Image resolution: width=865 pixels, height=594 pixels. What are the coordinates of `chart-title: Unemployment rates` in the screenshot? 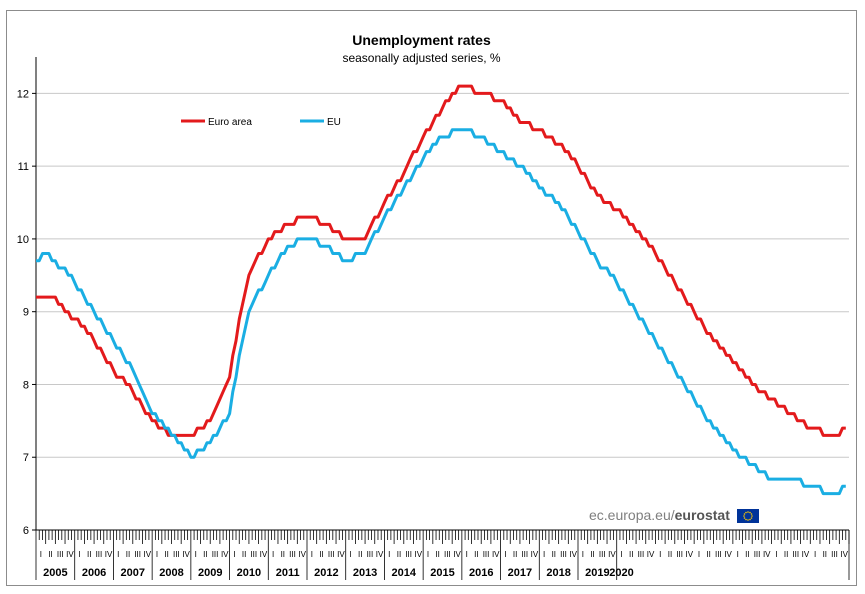 It's located at (421, 40).